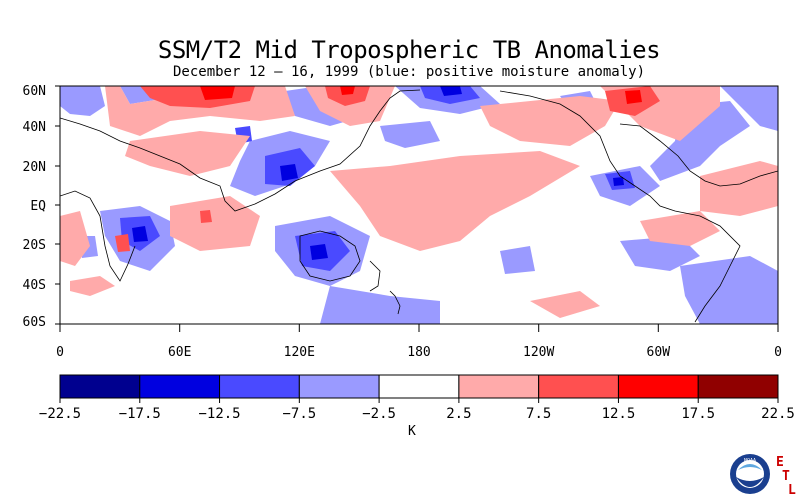  Describe the element at coordinates (140, 414) in the screenshot. I see `colorbar-tick-label: −17.5` at that location.